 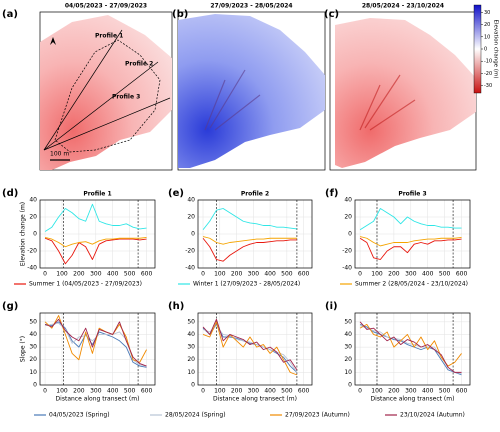 I want to click on north-arrow, so click(x=53, y=41).